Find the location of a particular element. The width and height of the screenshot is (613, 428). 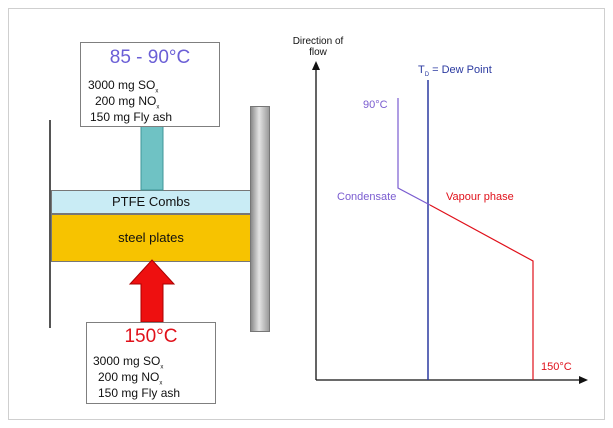

vapour-curve is located at coordinates (481, 292).